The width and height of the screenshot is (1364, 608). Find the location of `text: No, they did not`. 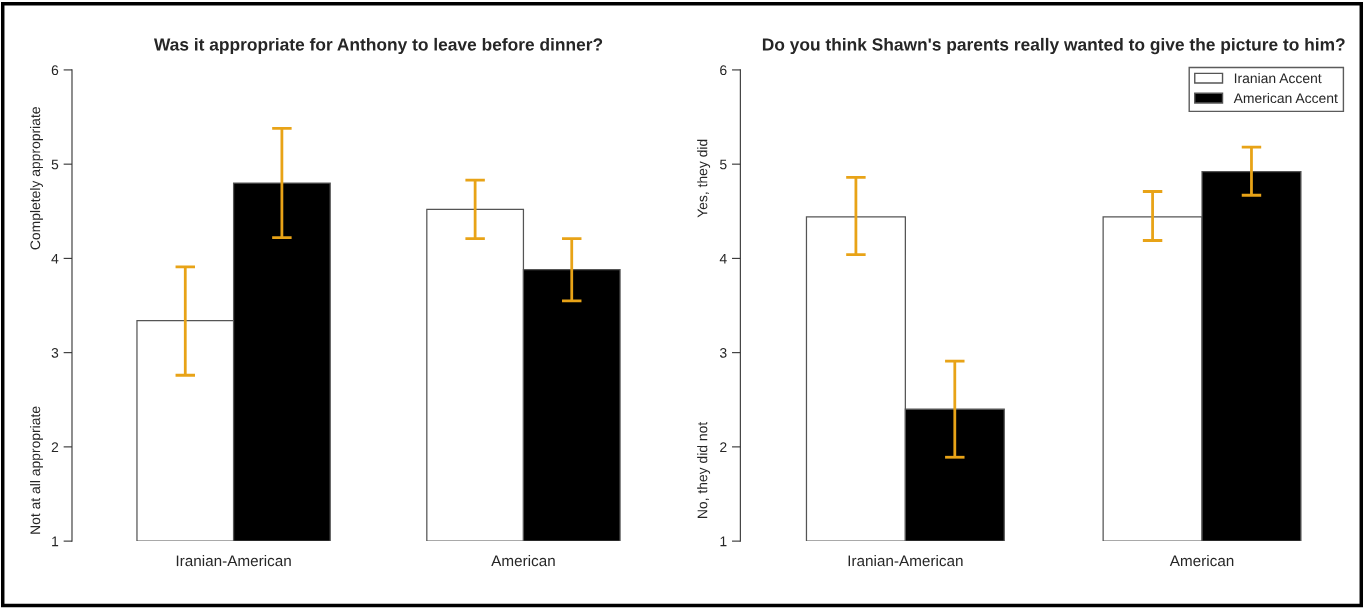

text: No, they did not is located at coordinates (704, 469).